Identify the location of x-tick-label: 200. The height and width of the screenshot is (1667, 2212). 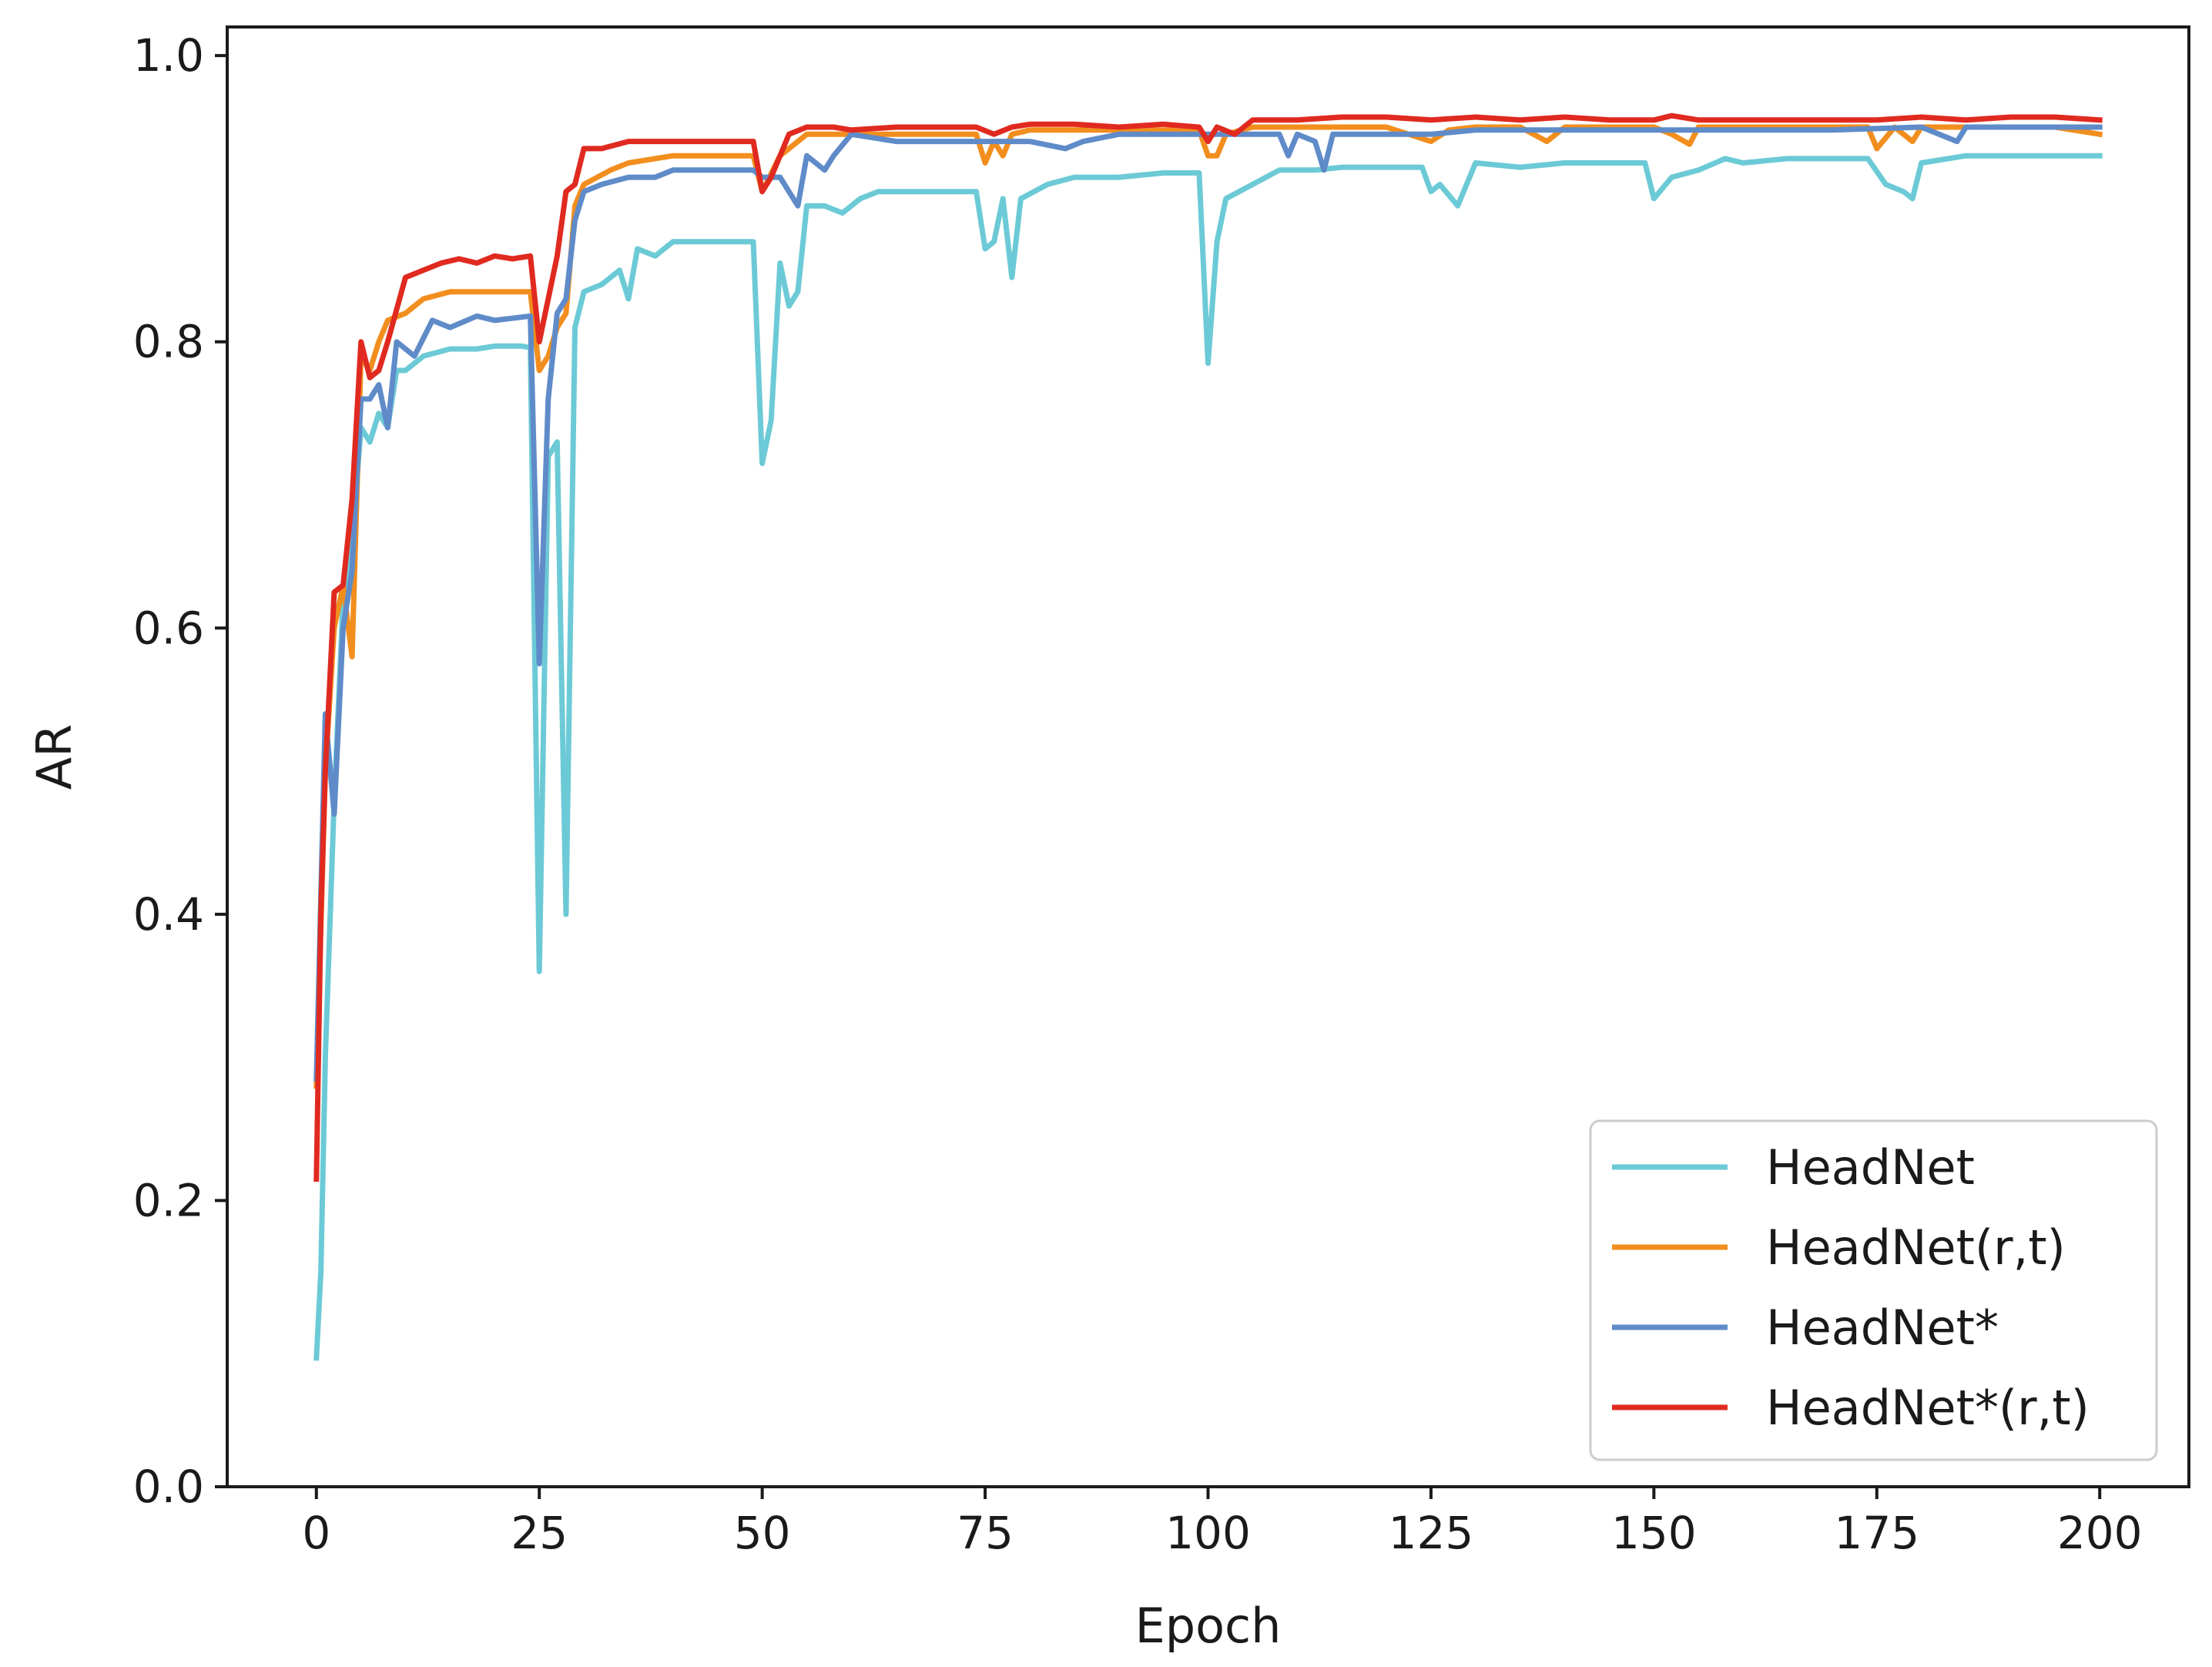
(2100, 1533).